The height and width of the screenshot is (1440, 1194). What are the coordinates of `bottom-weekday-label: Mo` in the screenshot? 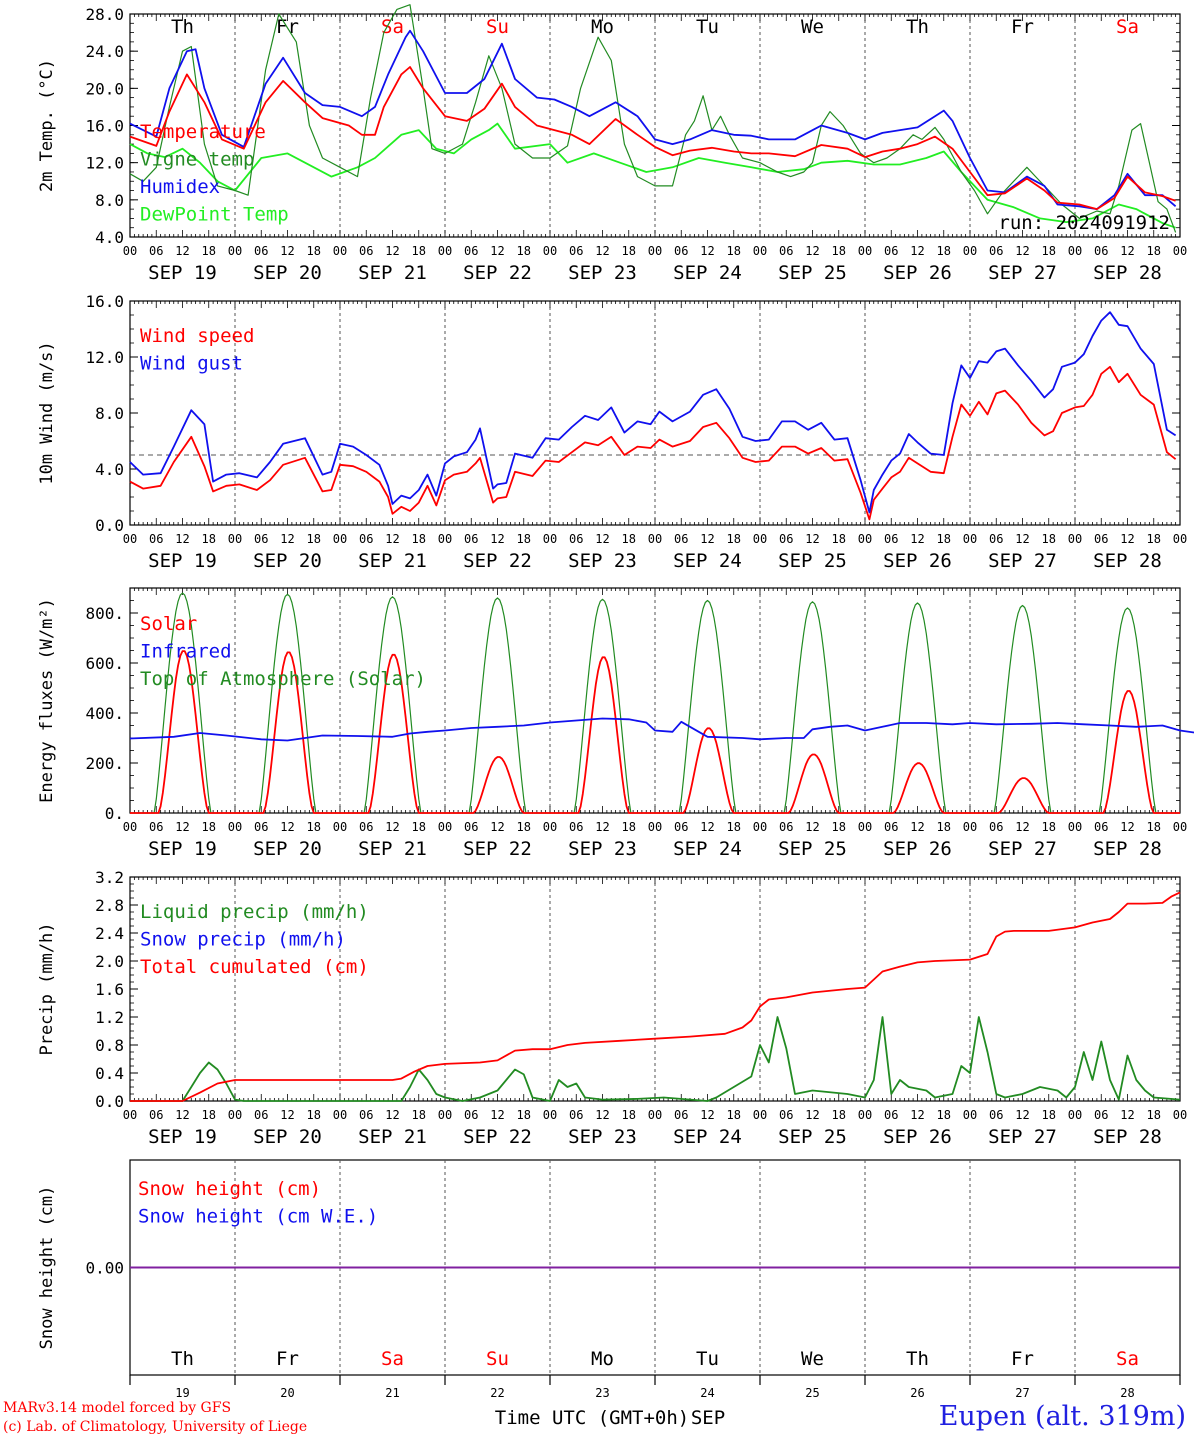 It's located at (602, 1359).